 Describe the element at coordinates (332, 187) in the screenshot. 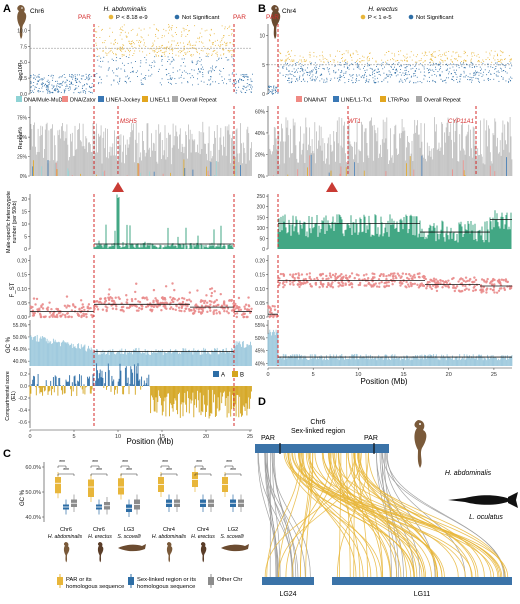

I see `marker-triangle-b` at that location.